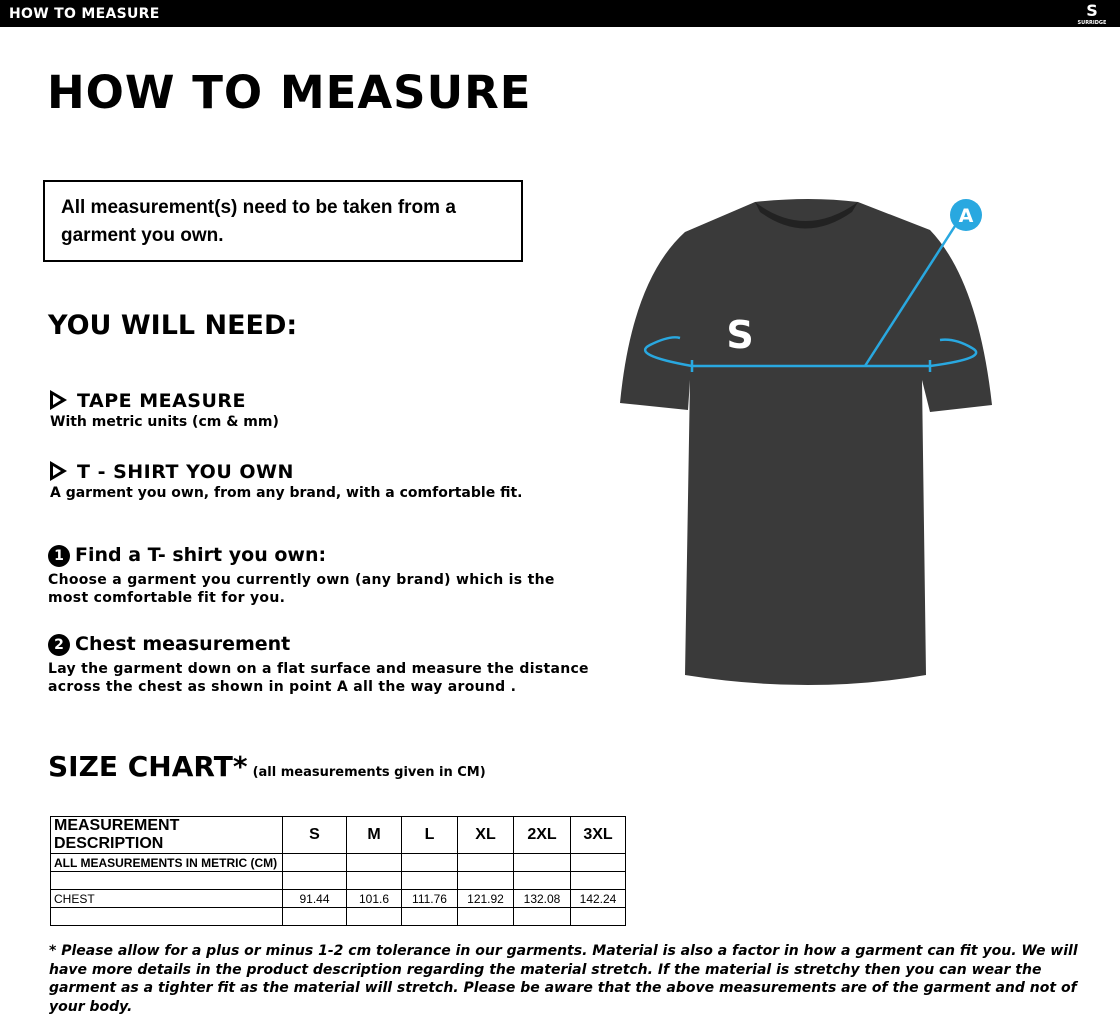 This screenshot has height=1016, width=1120. I want to click on header-cell: L, so click(429, 835).